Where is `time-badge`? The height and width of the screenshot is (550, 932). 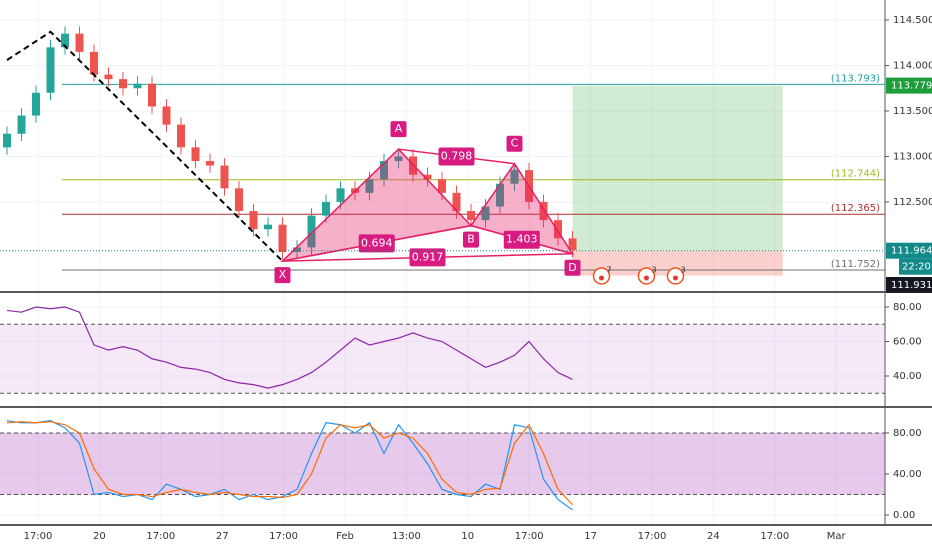 time-badge is located at coordinates (915, 266).